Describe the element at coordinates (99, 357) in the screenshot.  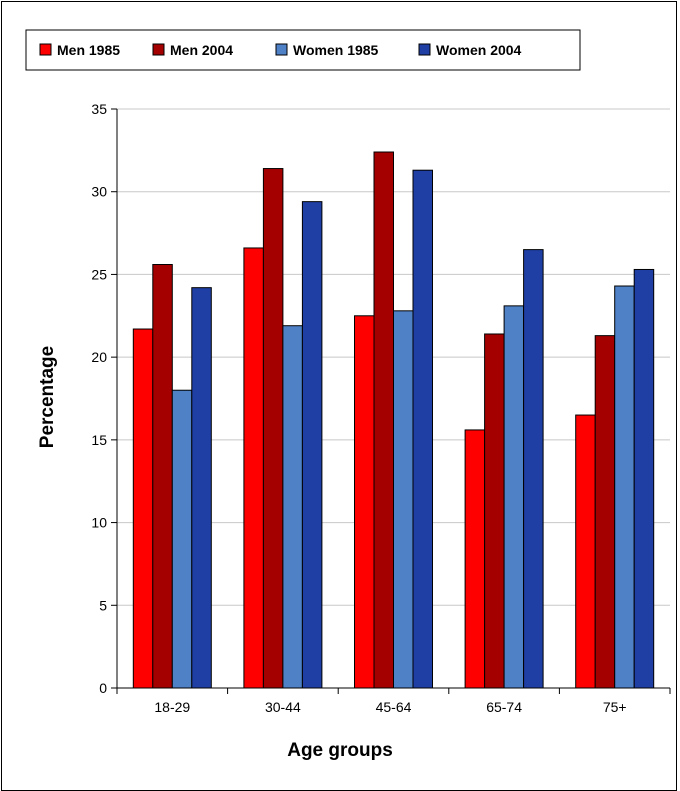
I see `y-tick-label: 20` at that location.